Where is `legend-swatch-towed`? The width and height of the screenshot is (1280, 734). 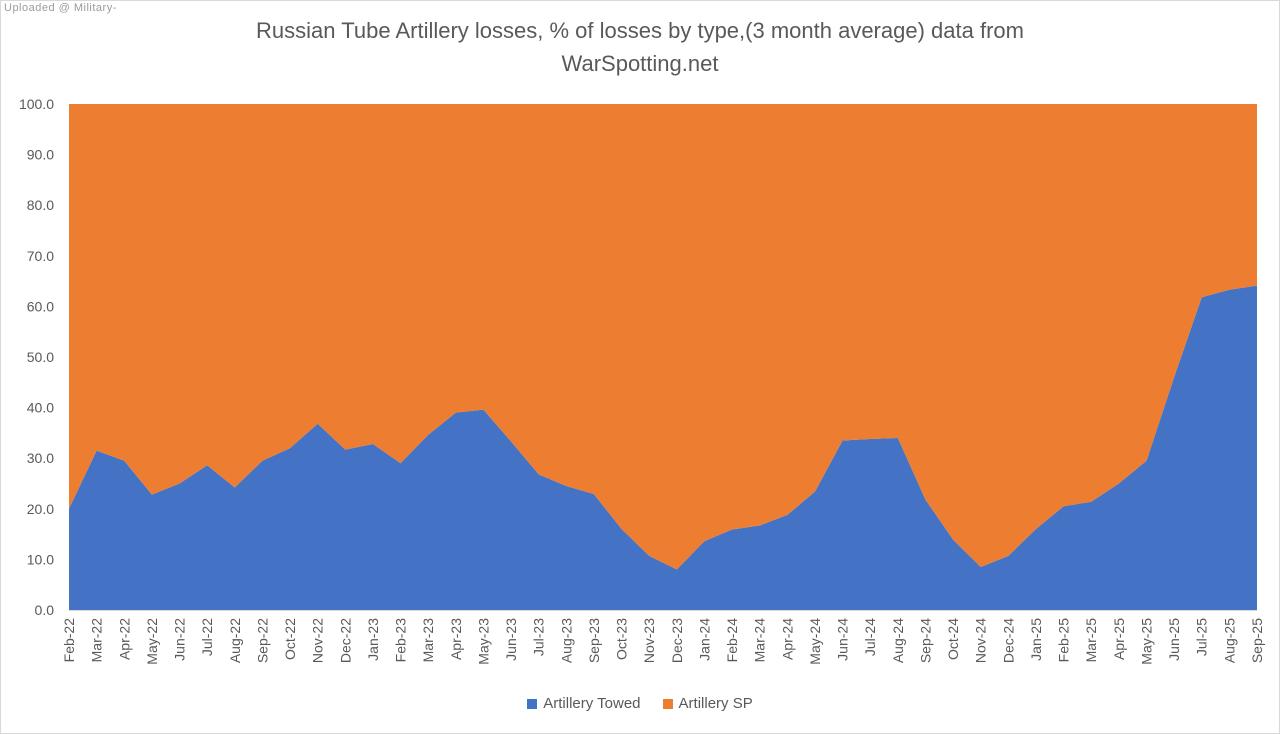 legend-swatch-towed is located at coordinates (532, 703).